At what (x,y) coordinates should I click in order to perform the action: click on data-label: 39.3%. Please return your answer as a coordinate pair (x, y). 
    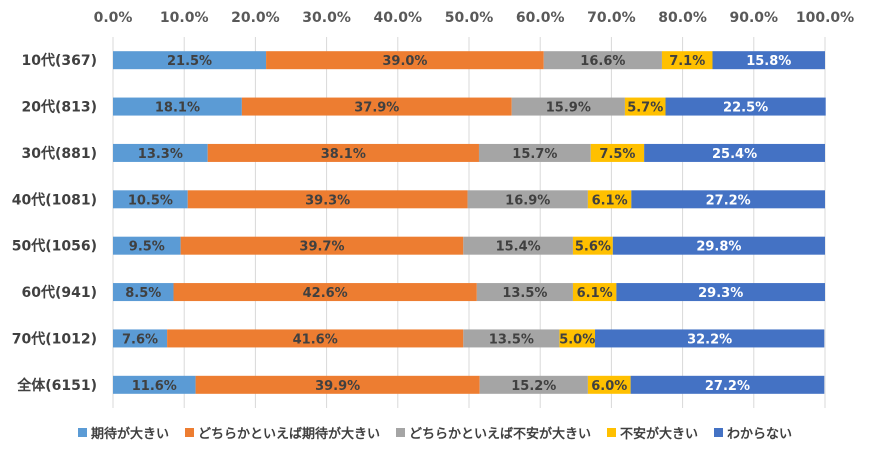
    Looking at the image, I should click on (327, 200).